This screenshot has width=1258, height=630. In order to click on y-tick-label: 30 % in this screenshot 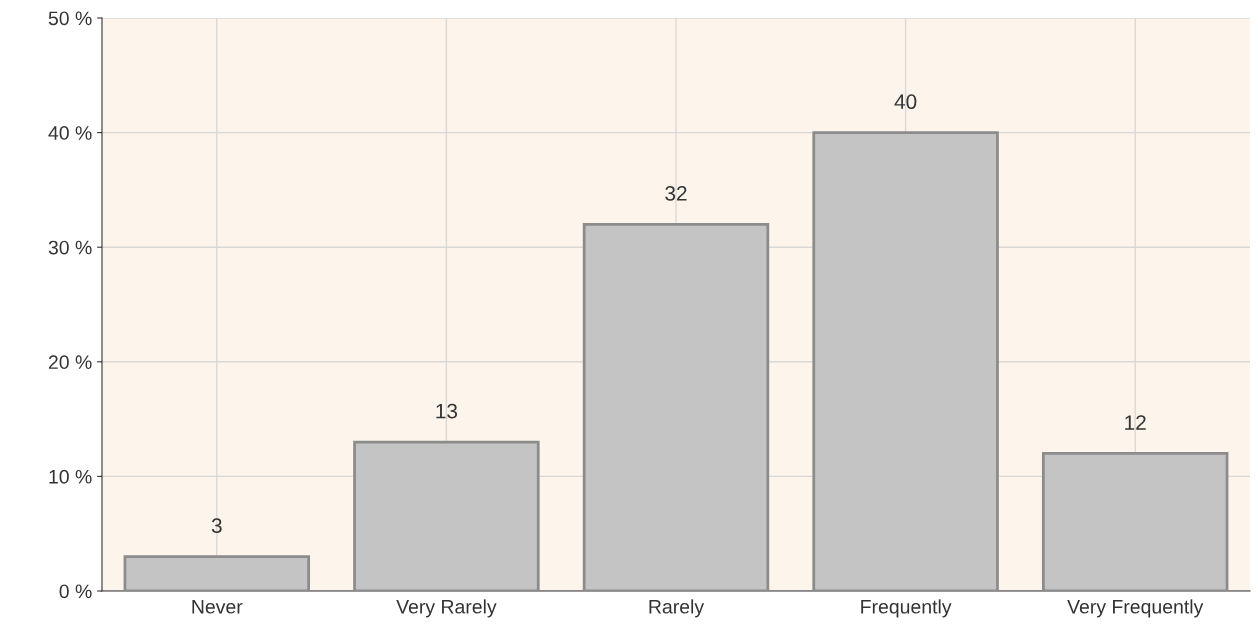, I will do `click(70, 247)`.